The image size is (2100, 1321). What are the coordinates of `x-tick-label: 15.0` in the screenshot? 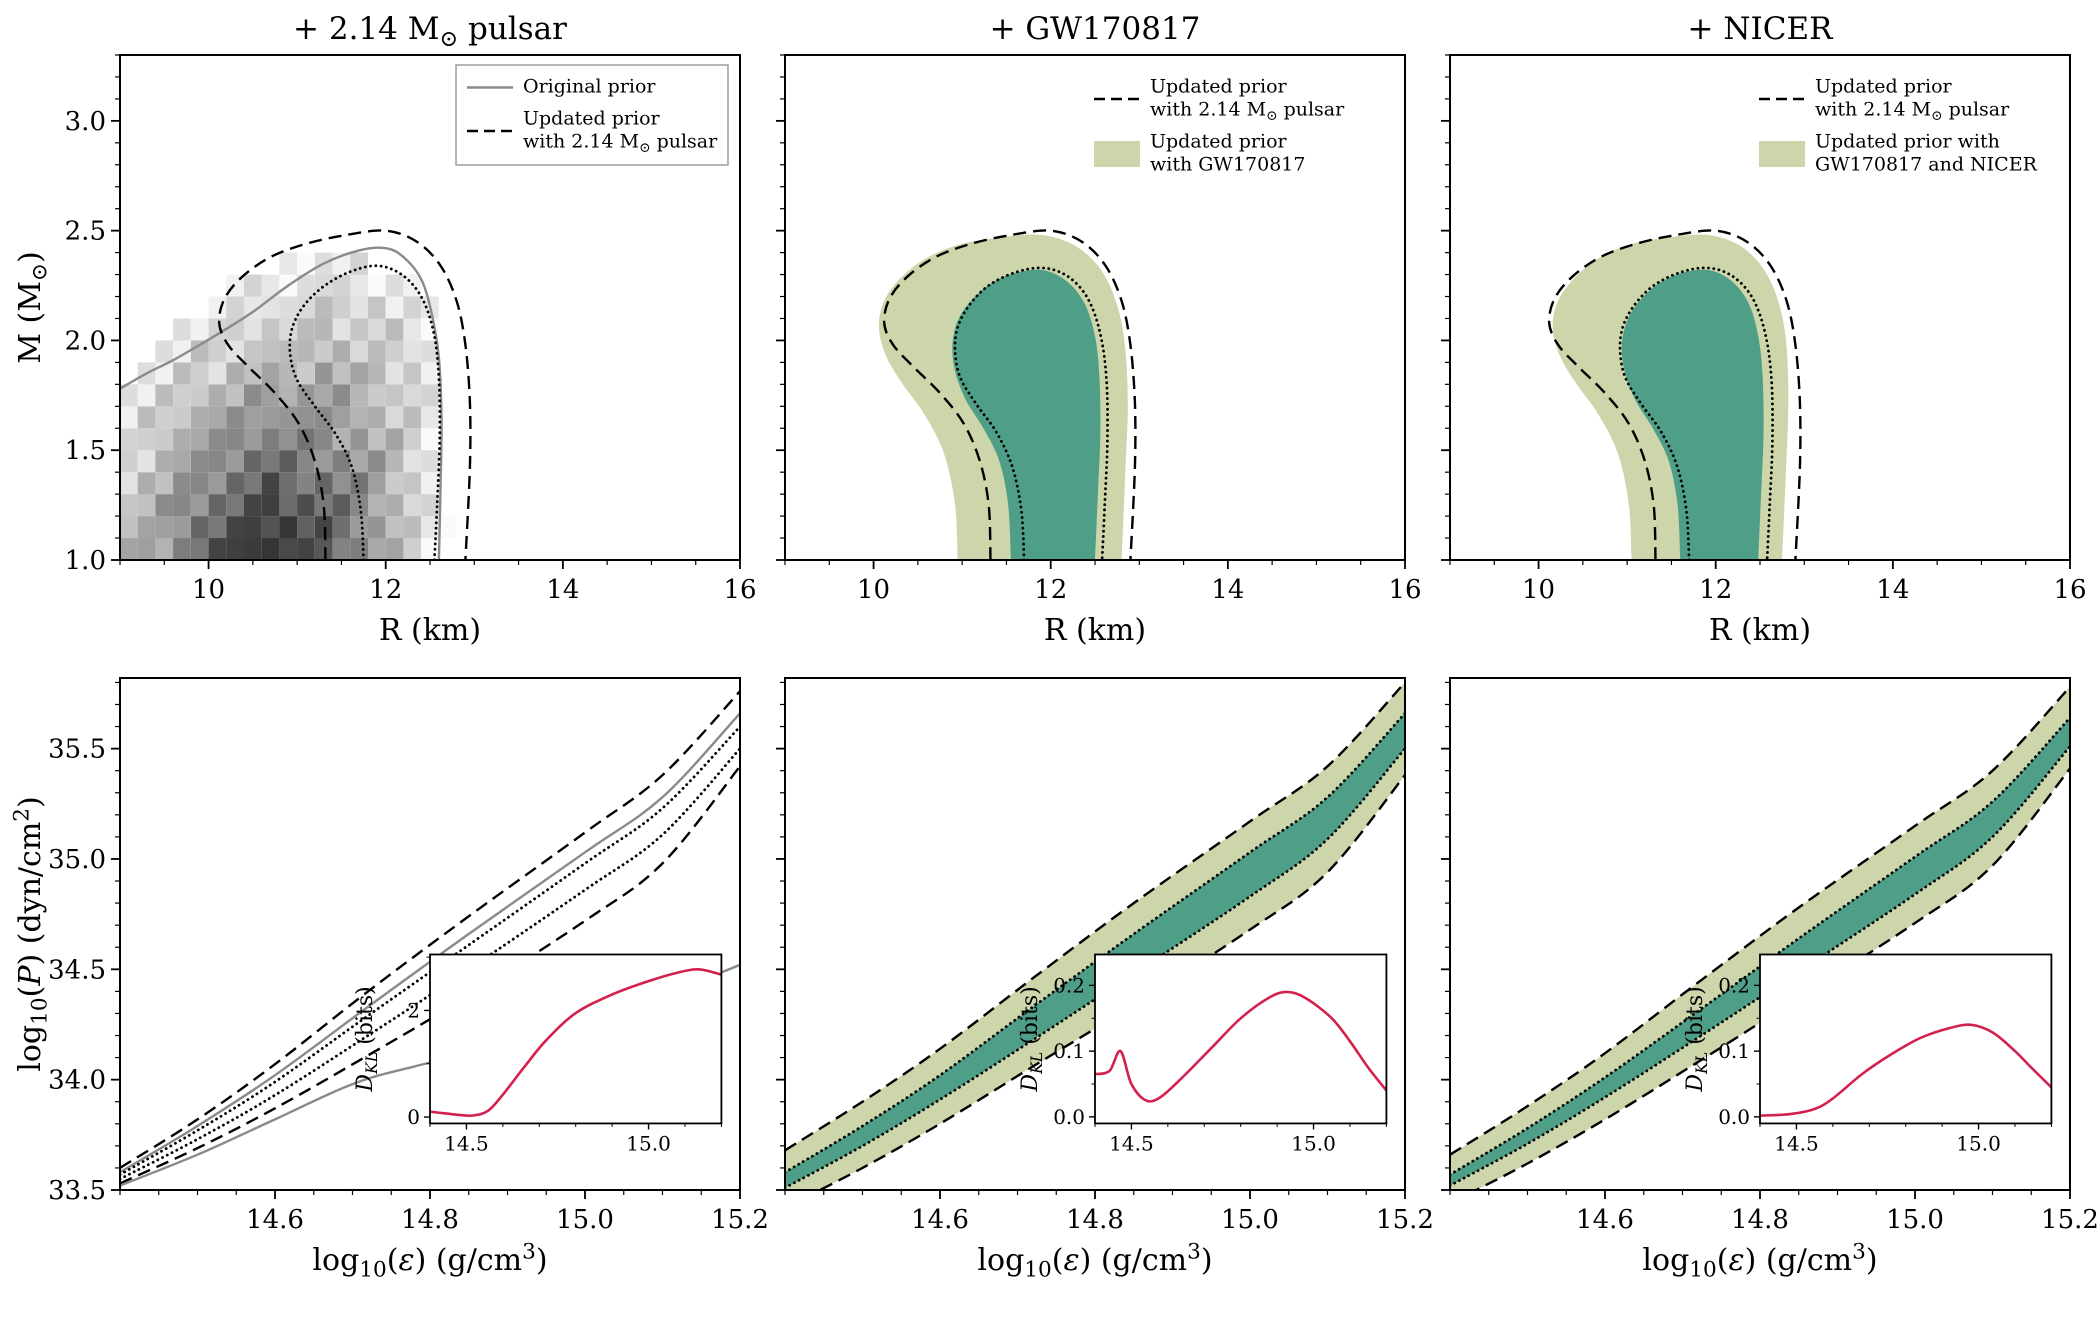 It's located at (585, 1220).